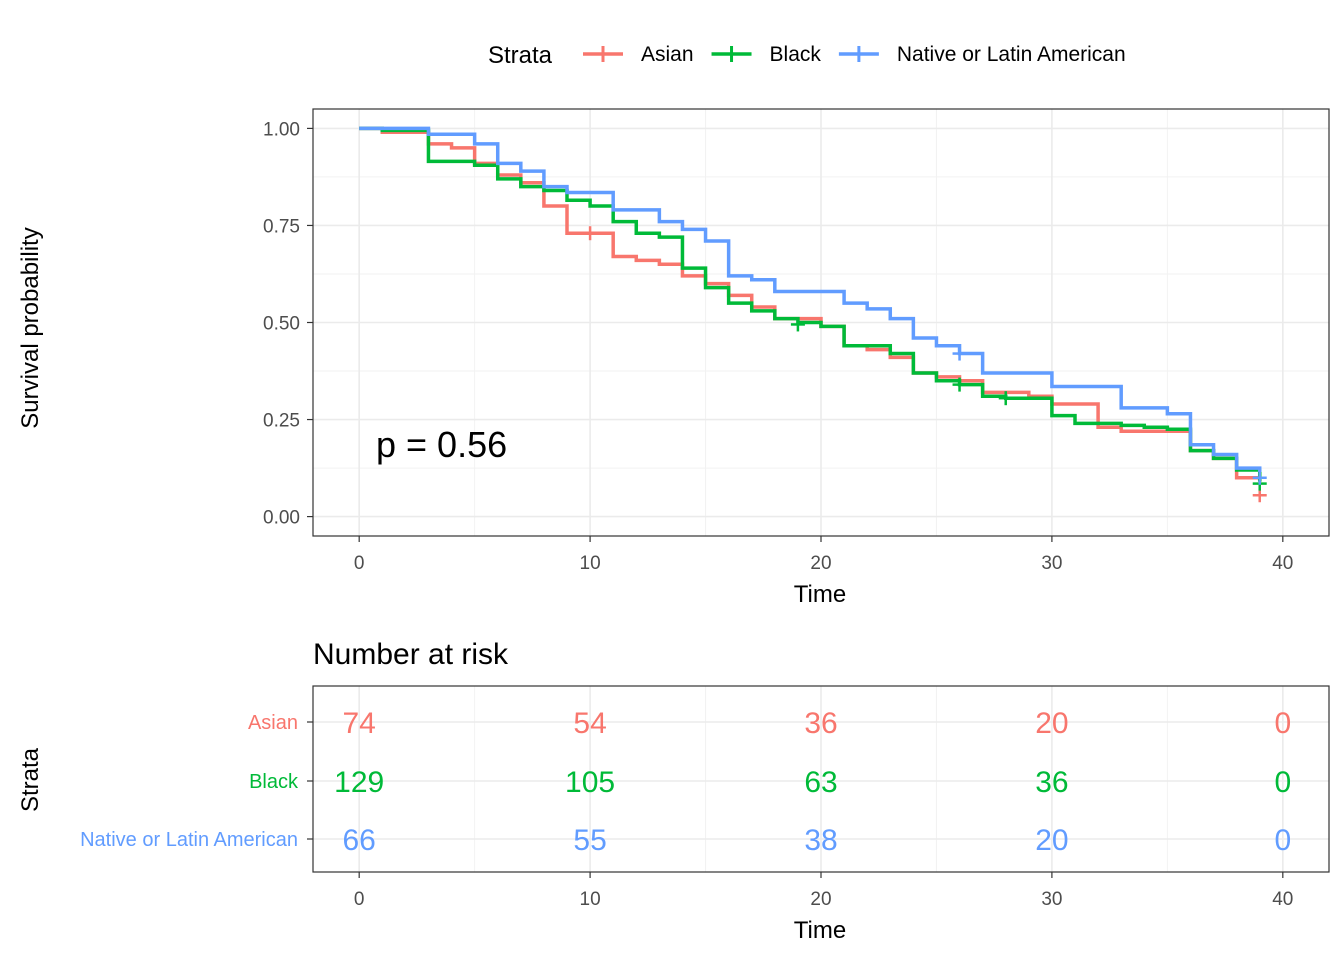 The image size is (1344, 960). I want to click on risk-row-asian: Asian 74 54 36 20 0, so click(769, 723).